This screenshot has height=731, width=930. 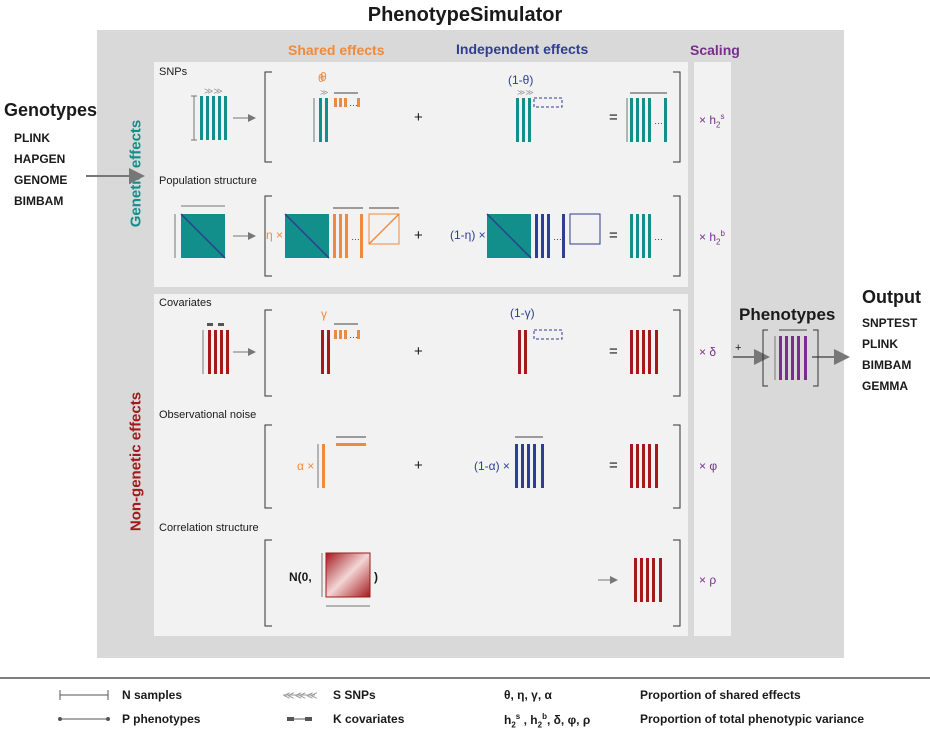 What do you see at coordinates (790, 358) in the screenshot?
I see `phenotypes-graphics` at bounding box center [790, 358].